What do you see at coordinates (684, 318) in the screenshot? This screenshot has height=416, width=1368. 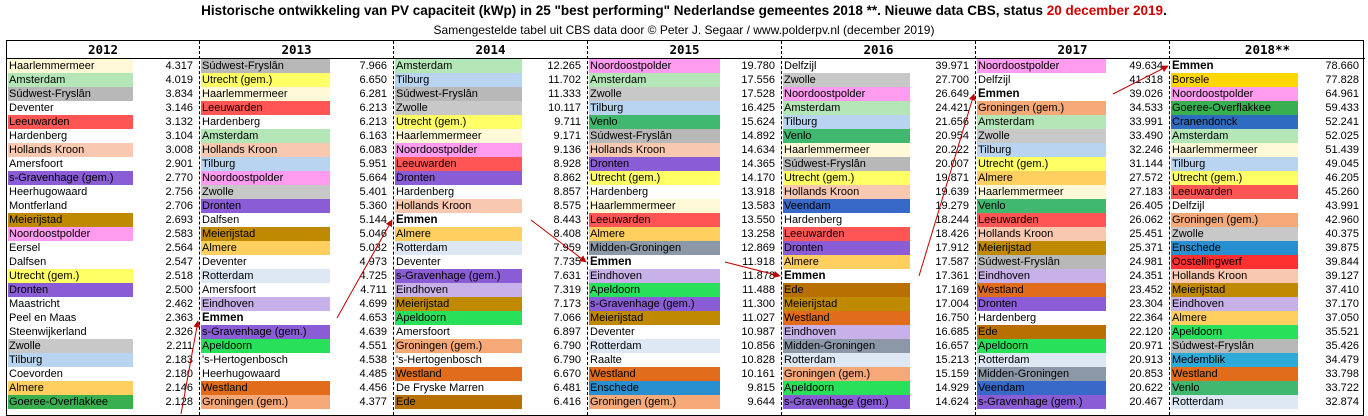 I see `table-row: Meierijstad 11.027` at bounding box center [684, 318].